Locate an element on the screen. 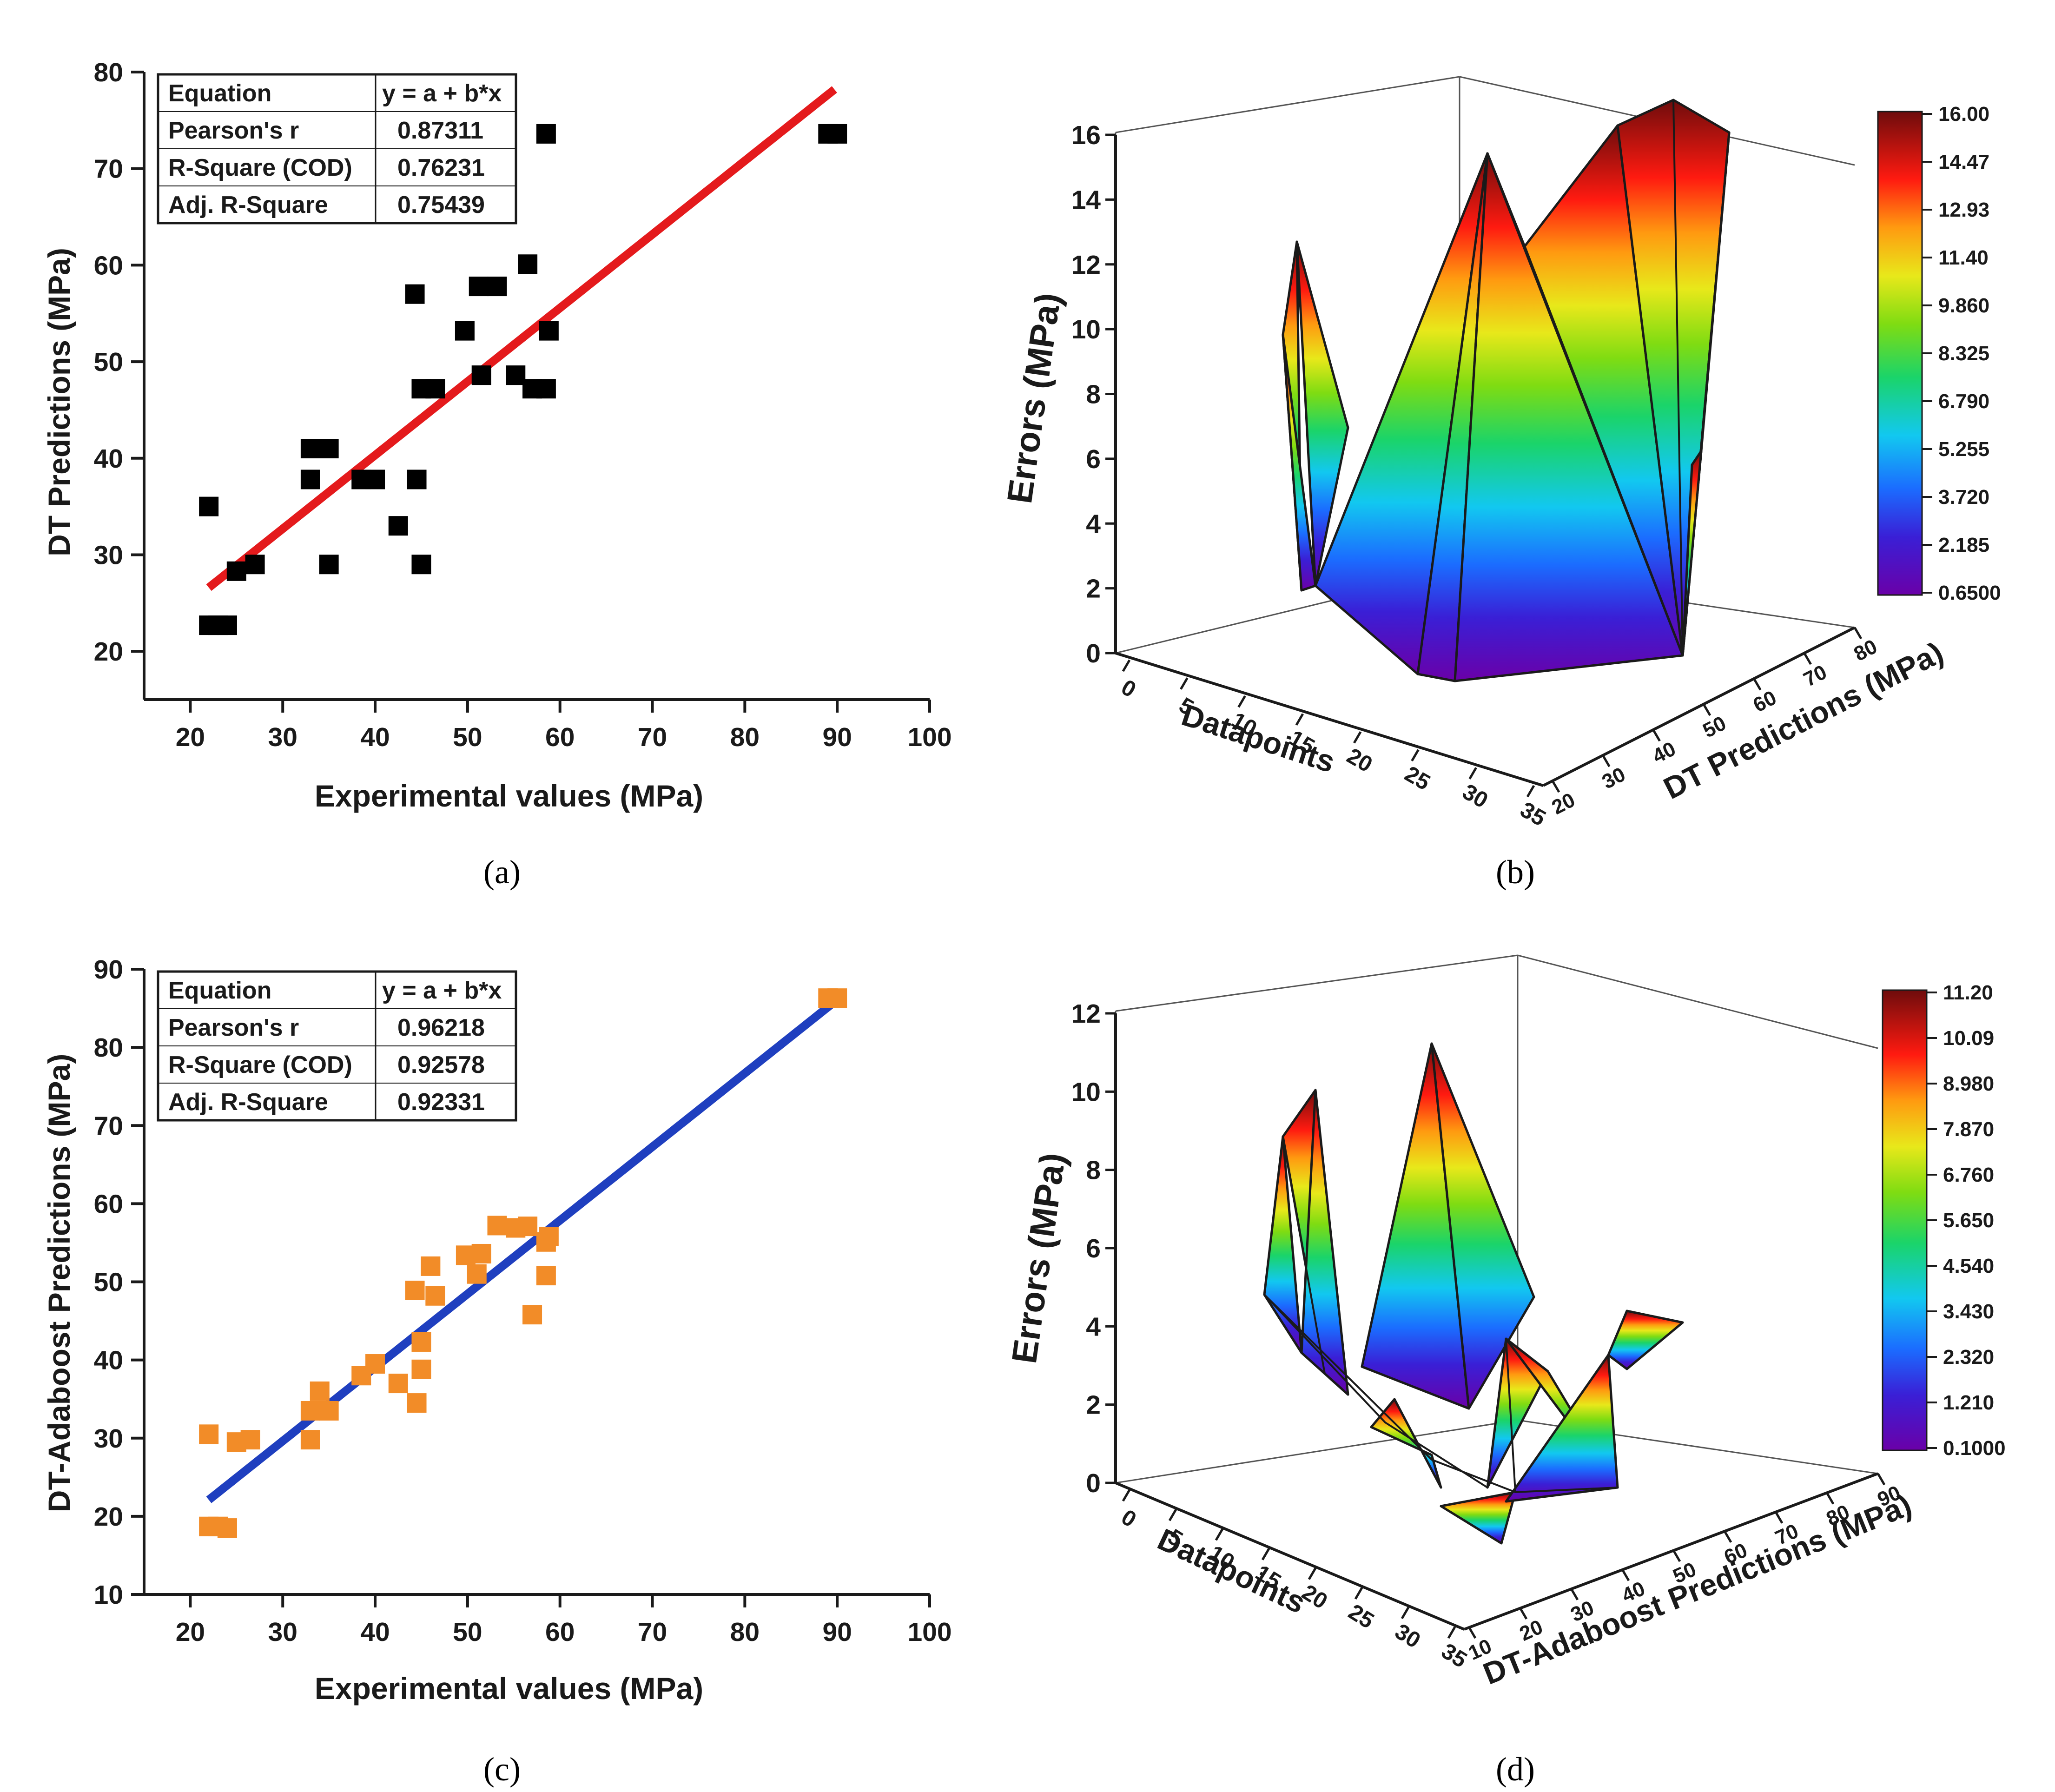  b-z-tick-label: 14 is located at coordinates (1086, 200).